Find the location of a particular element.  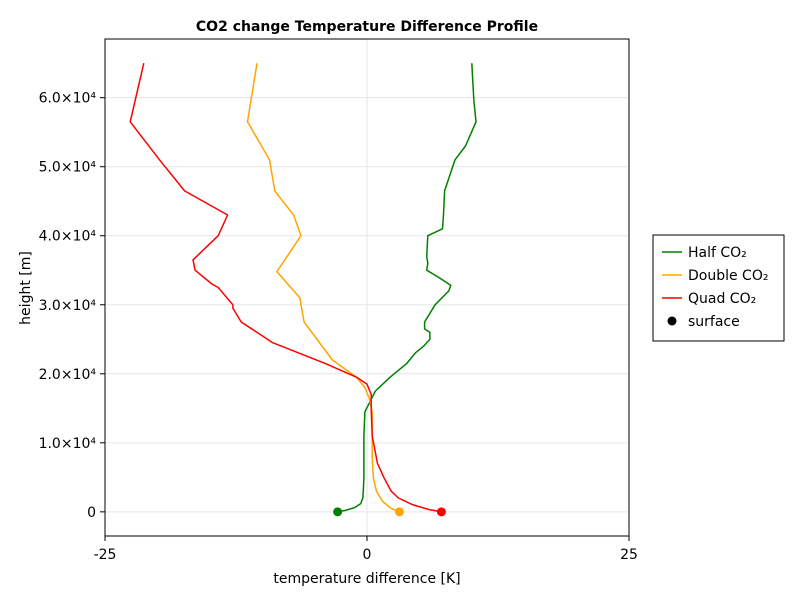

series-line-double-co is located at coordinates (323, 288).